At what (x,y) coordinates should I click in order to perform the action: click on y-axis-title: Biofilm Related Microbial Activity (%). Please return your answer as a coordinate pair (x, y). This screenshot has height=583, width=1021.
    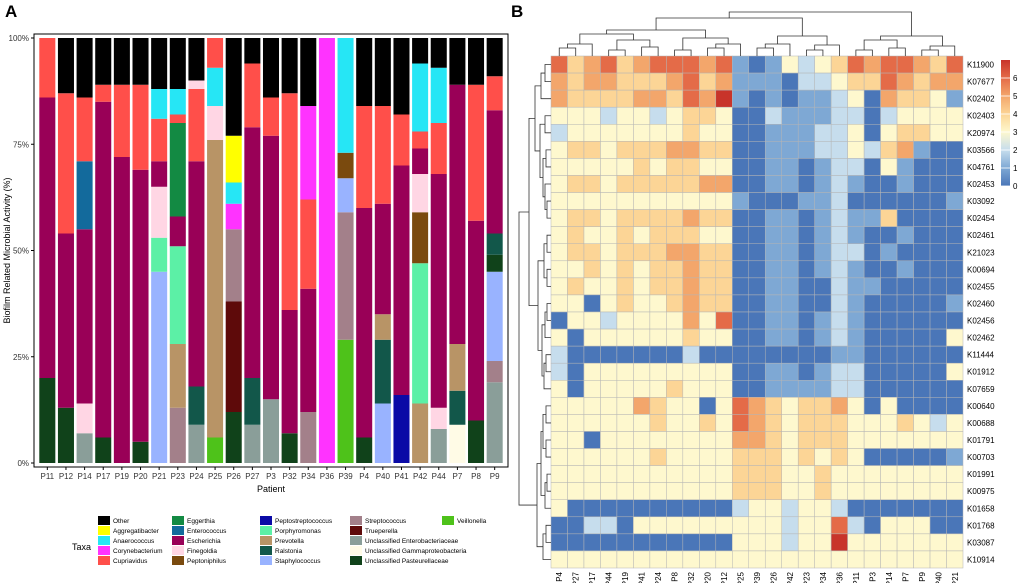
    Looking at the image, I should click on (7, 250).